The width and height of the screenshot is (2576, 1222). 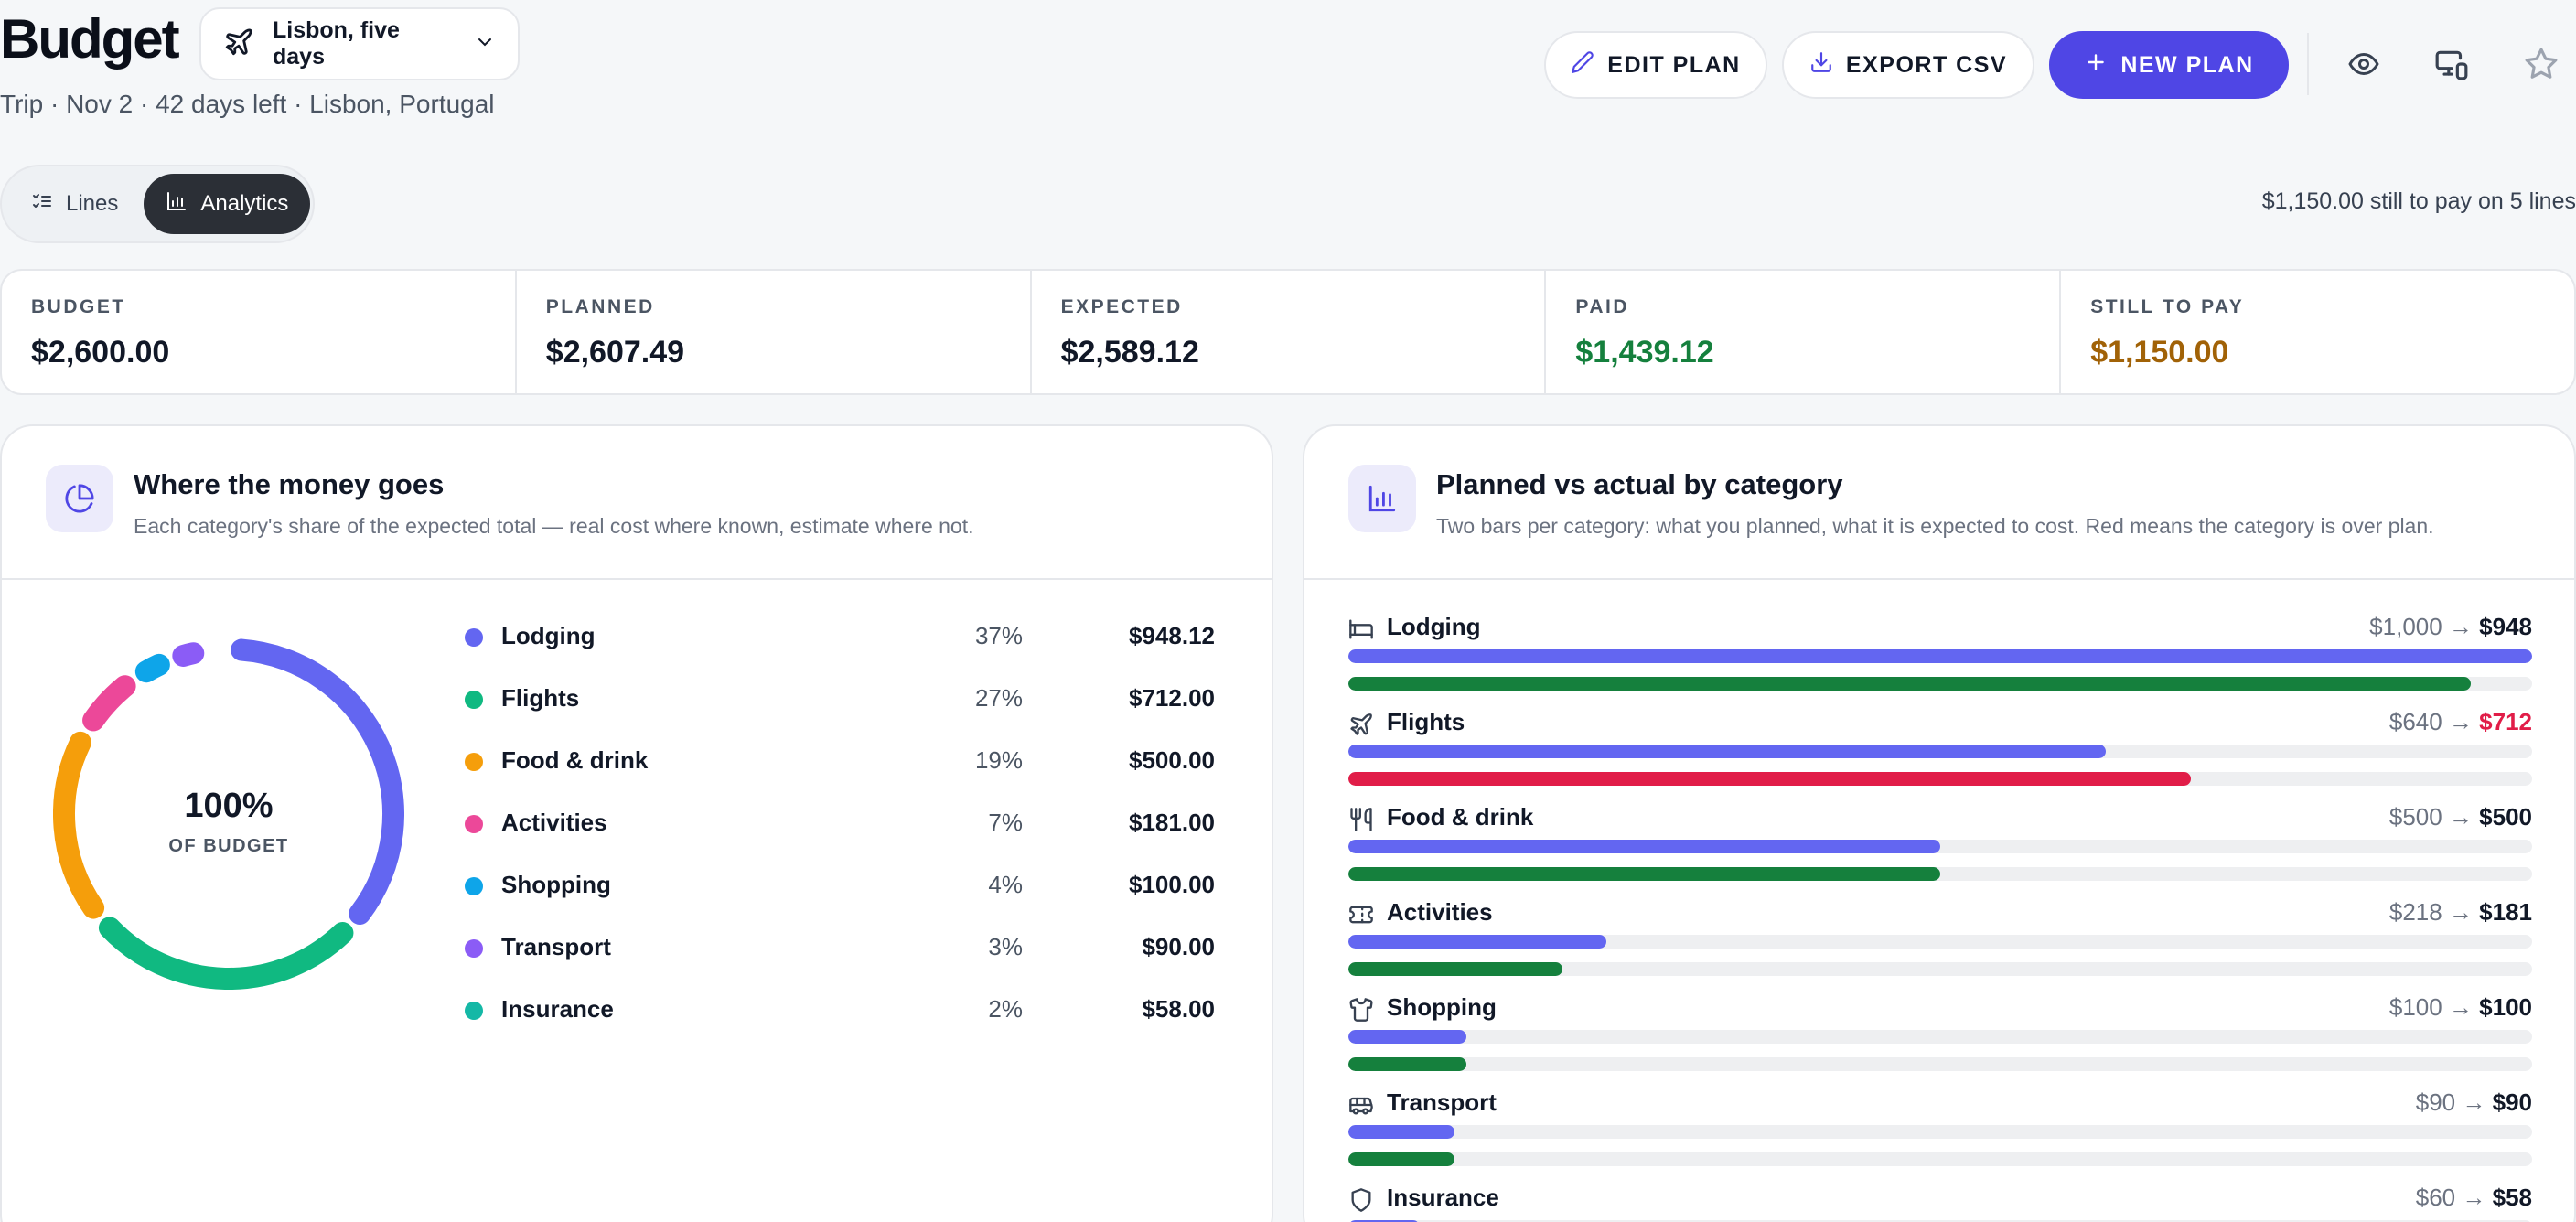 I want to click on legend-amount: $100.00, so click(x=1172, y=885).